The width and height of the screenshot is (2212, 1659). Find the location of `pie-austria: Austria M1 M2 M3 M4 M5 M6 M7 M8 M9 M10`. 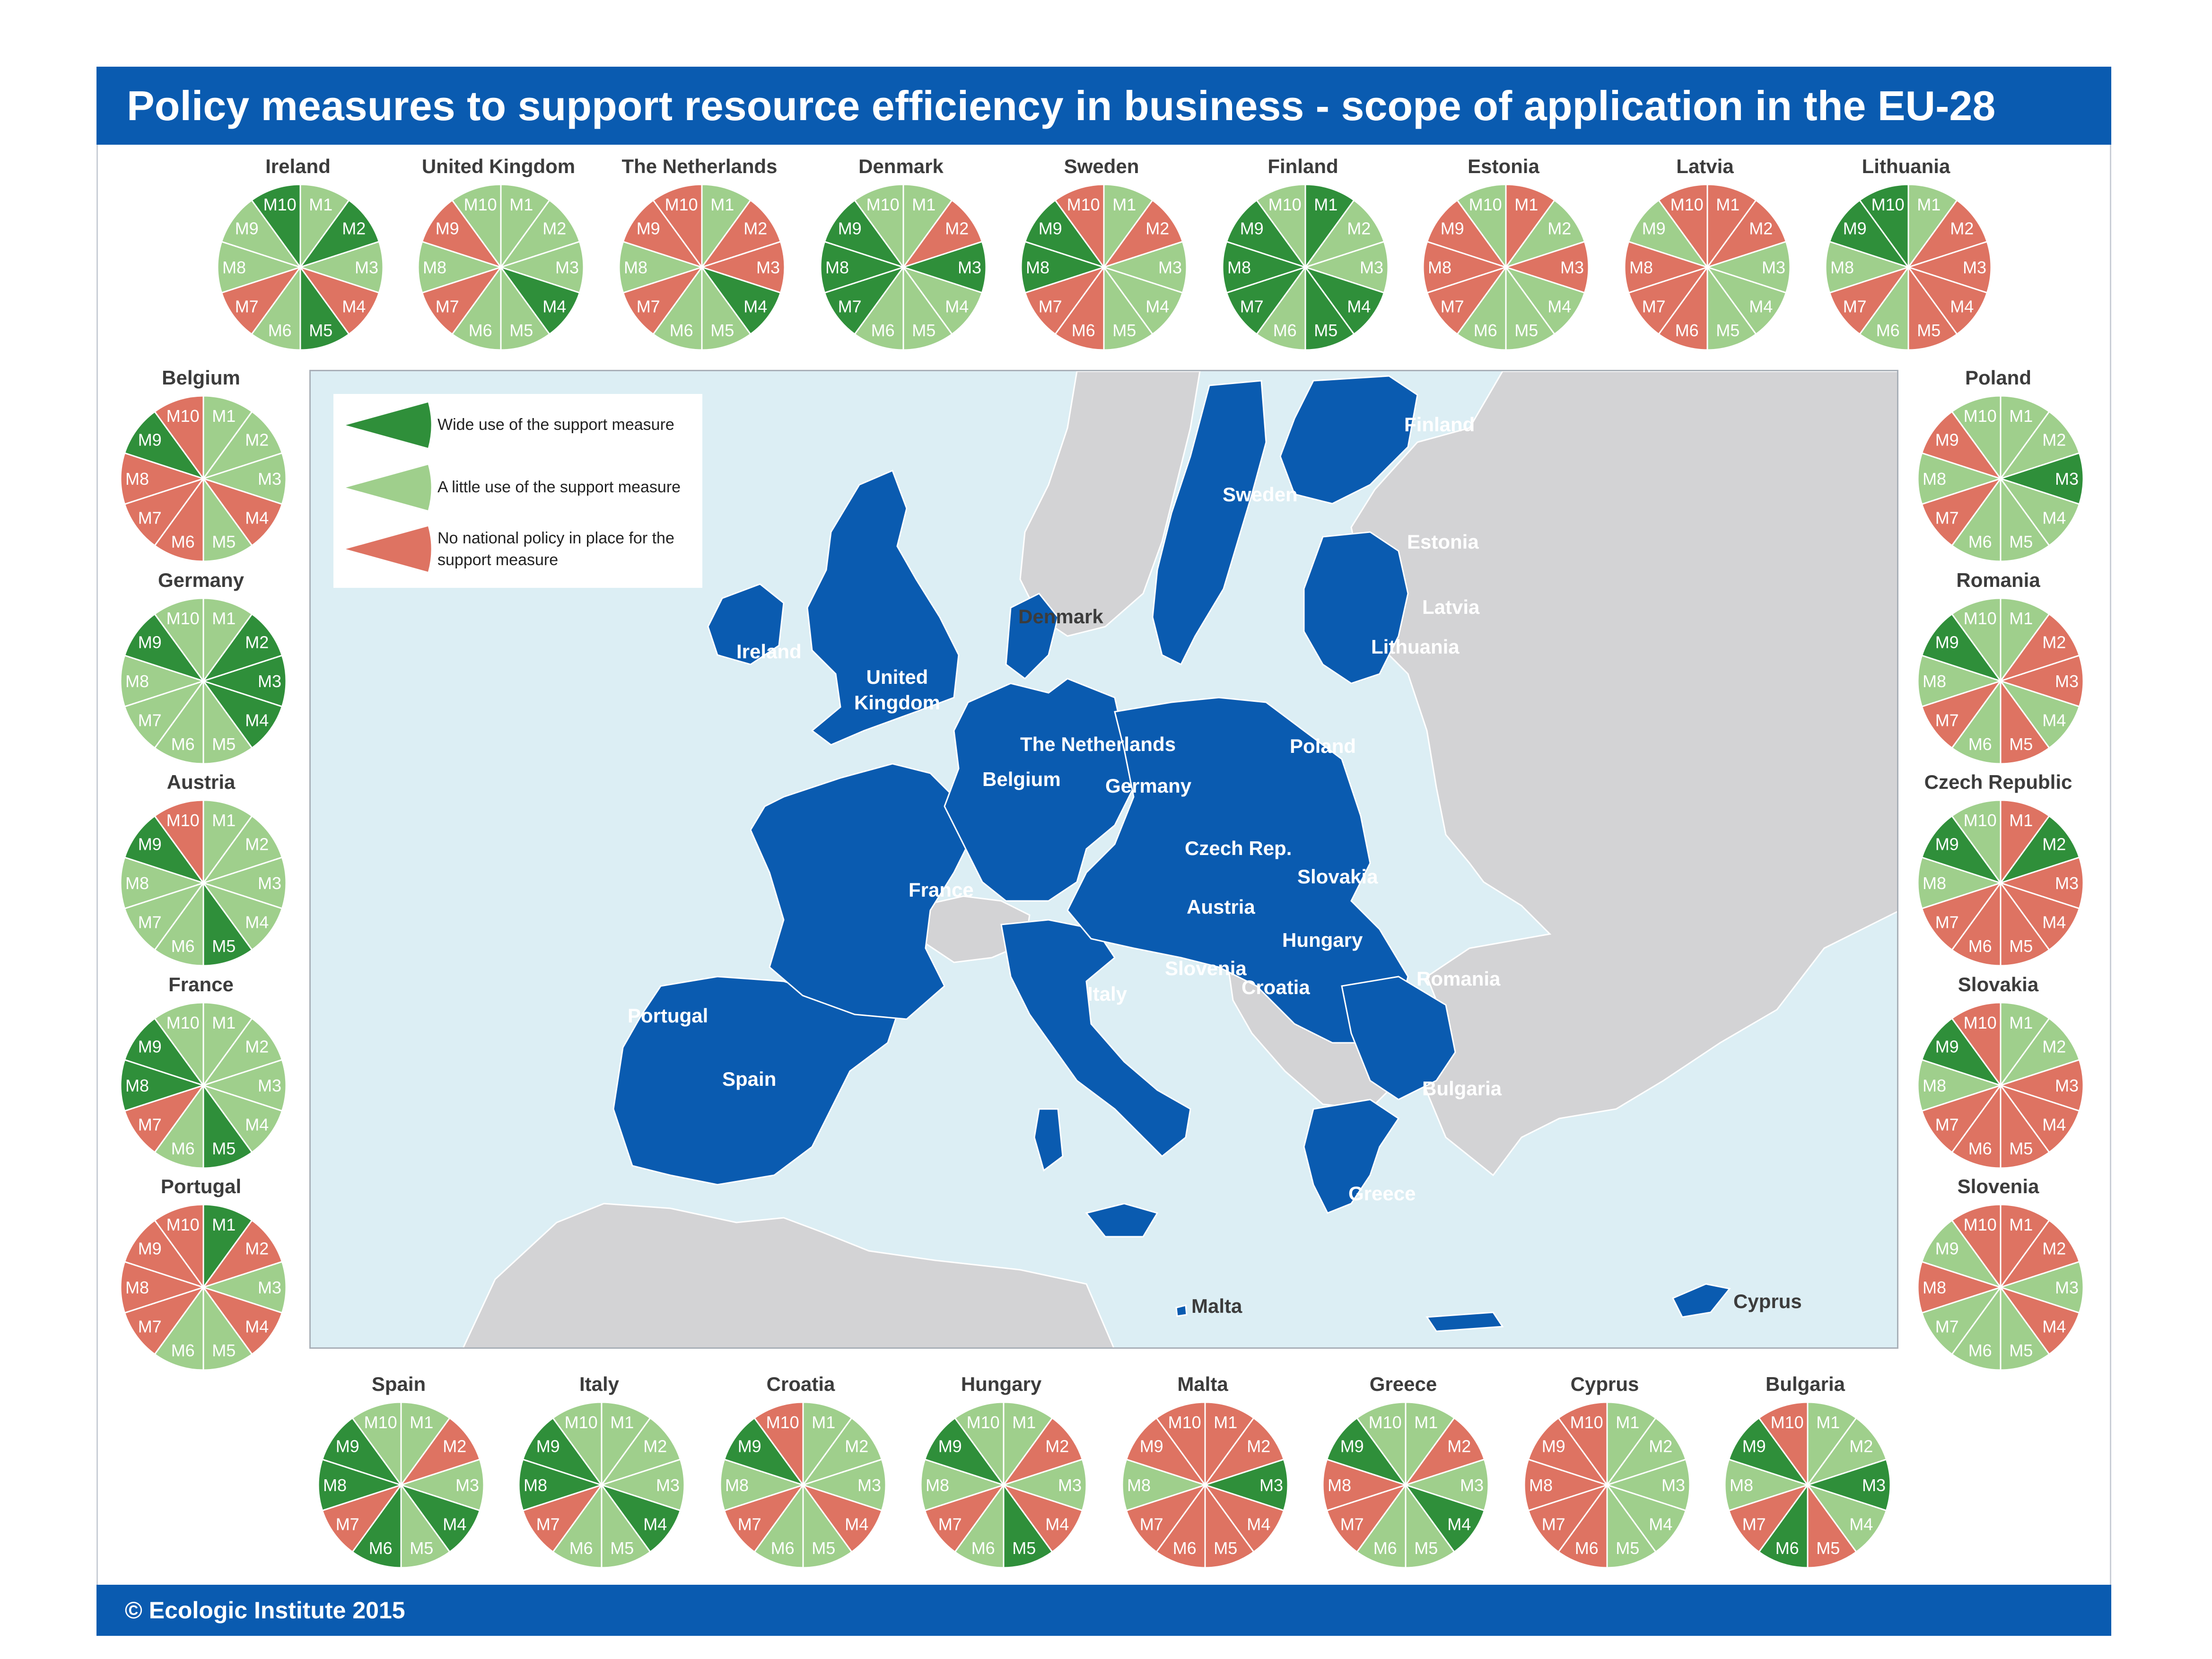

pie-austria: Austria M1 M2 M3 M4 M5 M6 M7 M8 M9 M10 is located at coordinates (203, 868).